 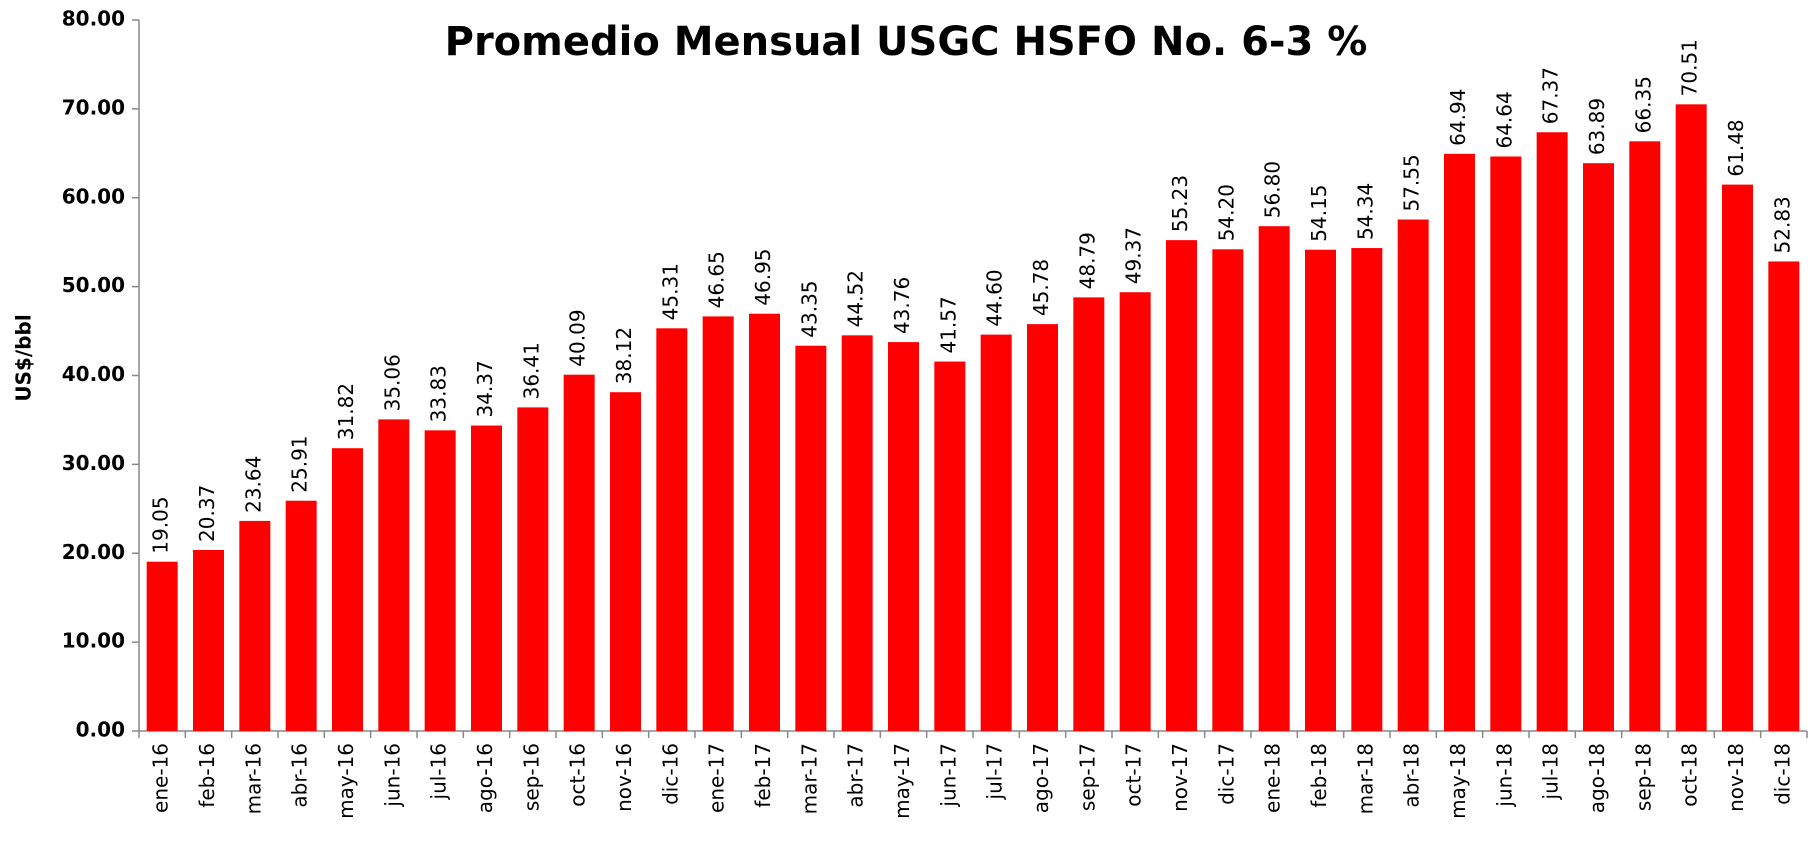 I want to click on x-tick-label: sep-17, so click(x=1087, y=777).